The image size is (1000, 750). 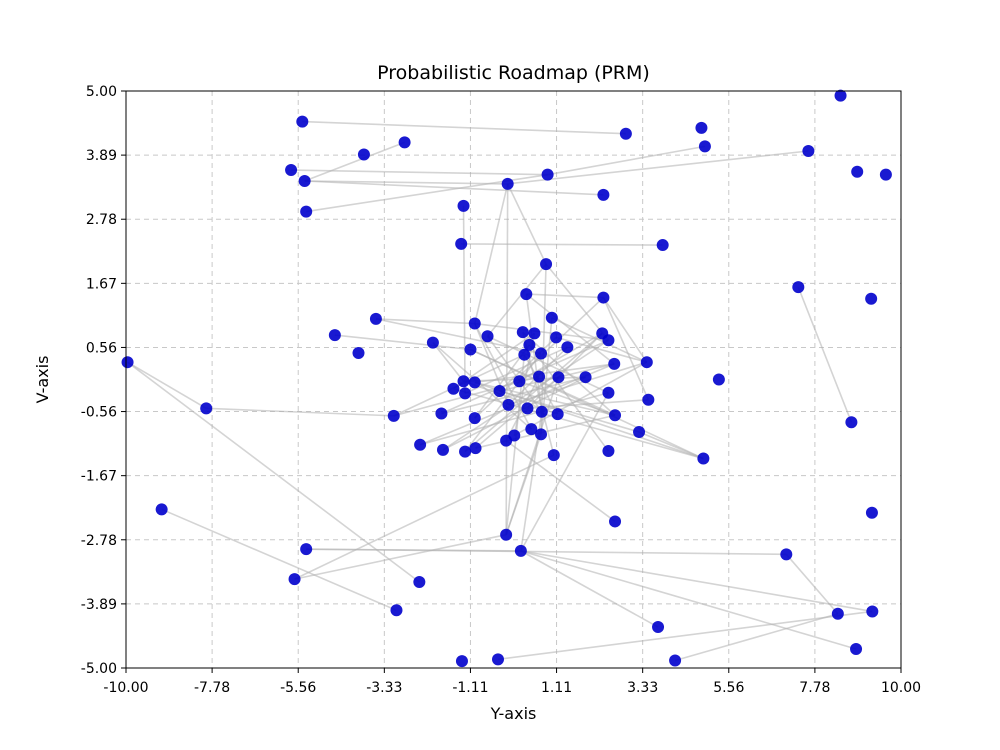 What do you see at coordinates (513, 73) in the screenshot?
I see `chart-title: Probabilistic Roadmap (PRM)` at bounding box center [513, 73].